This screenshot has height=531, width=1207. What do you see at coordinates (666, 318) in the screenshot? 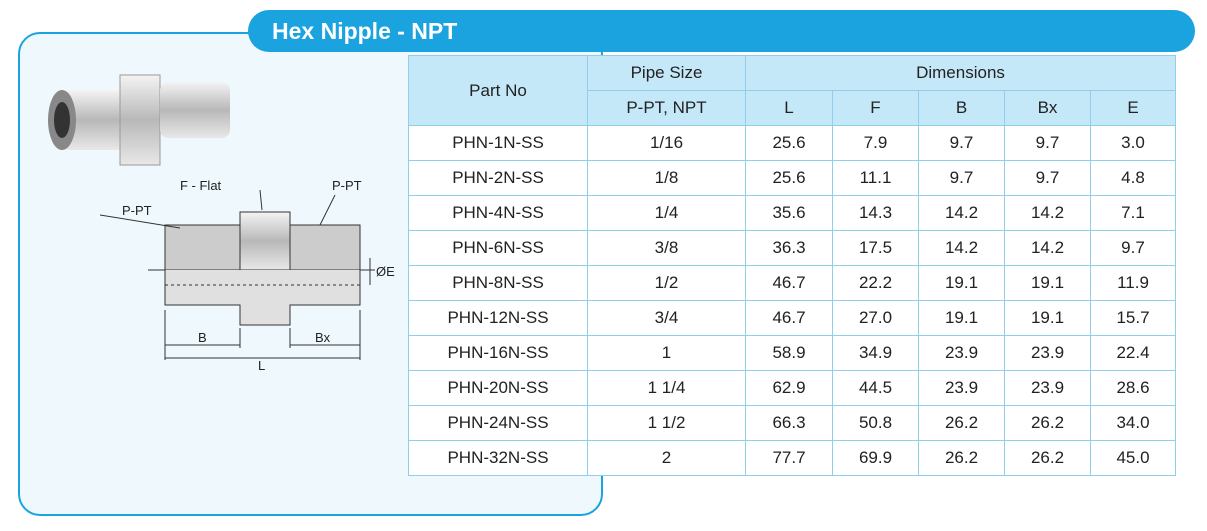
I see `cell: 3/4` at bounding box center [666, 318].